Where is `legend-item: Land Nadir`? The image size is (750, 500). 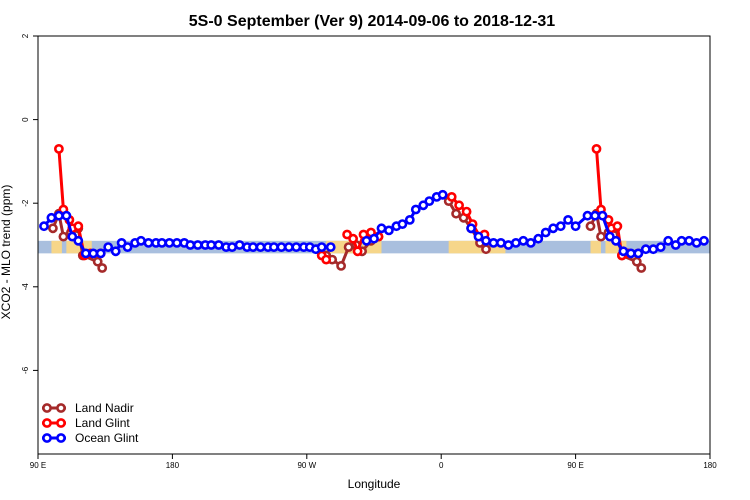
legend-item: Land Nadir is located at coordinates (88, 408).